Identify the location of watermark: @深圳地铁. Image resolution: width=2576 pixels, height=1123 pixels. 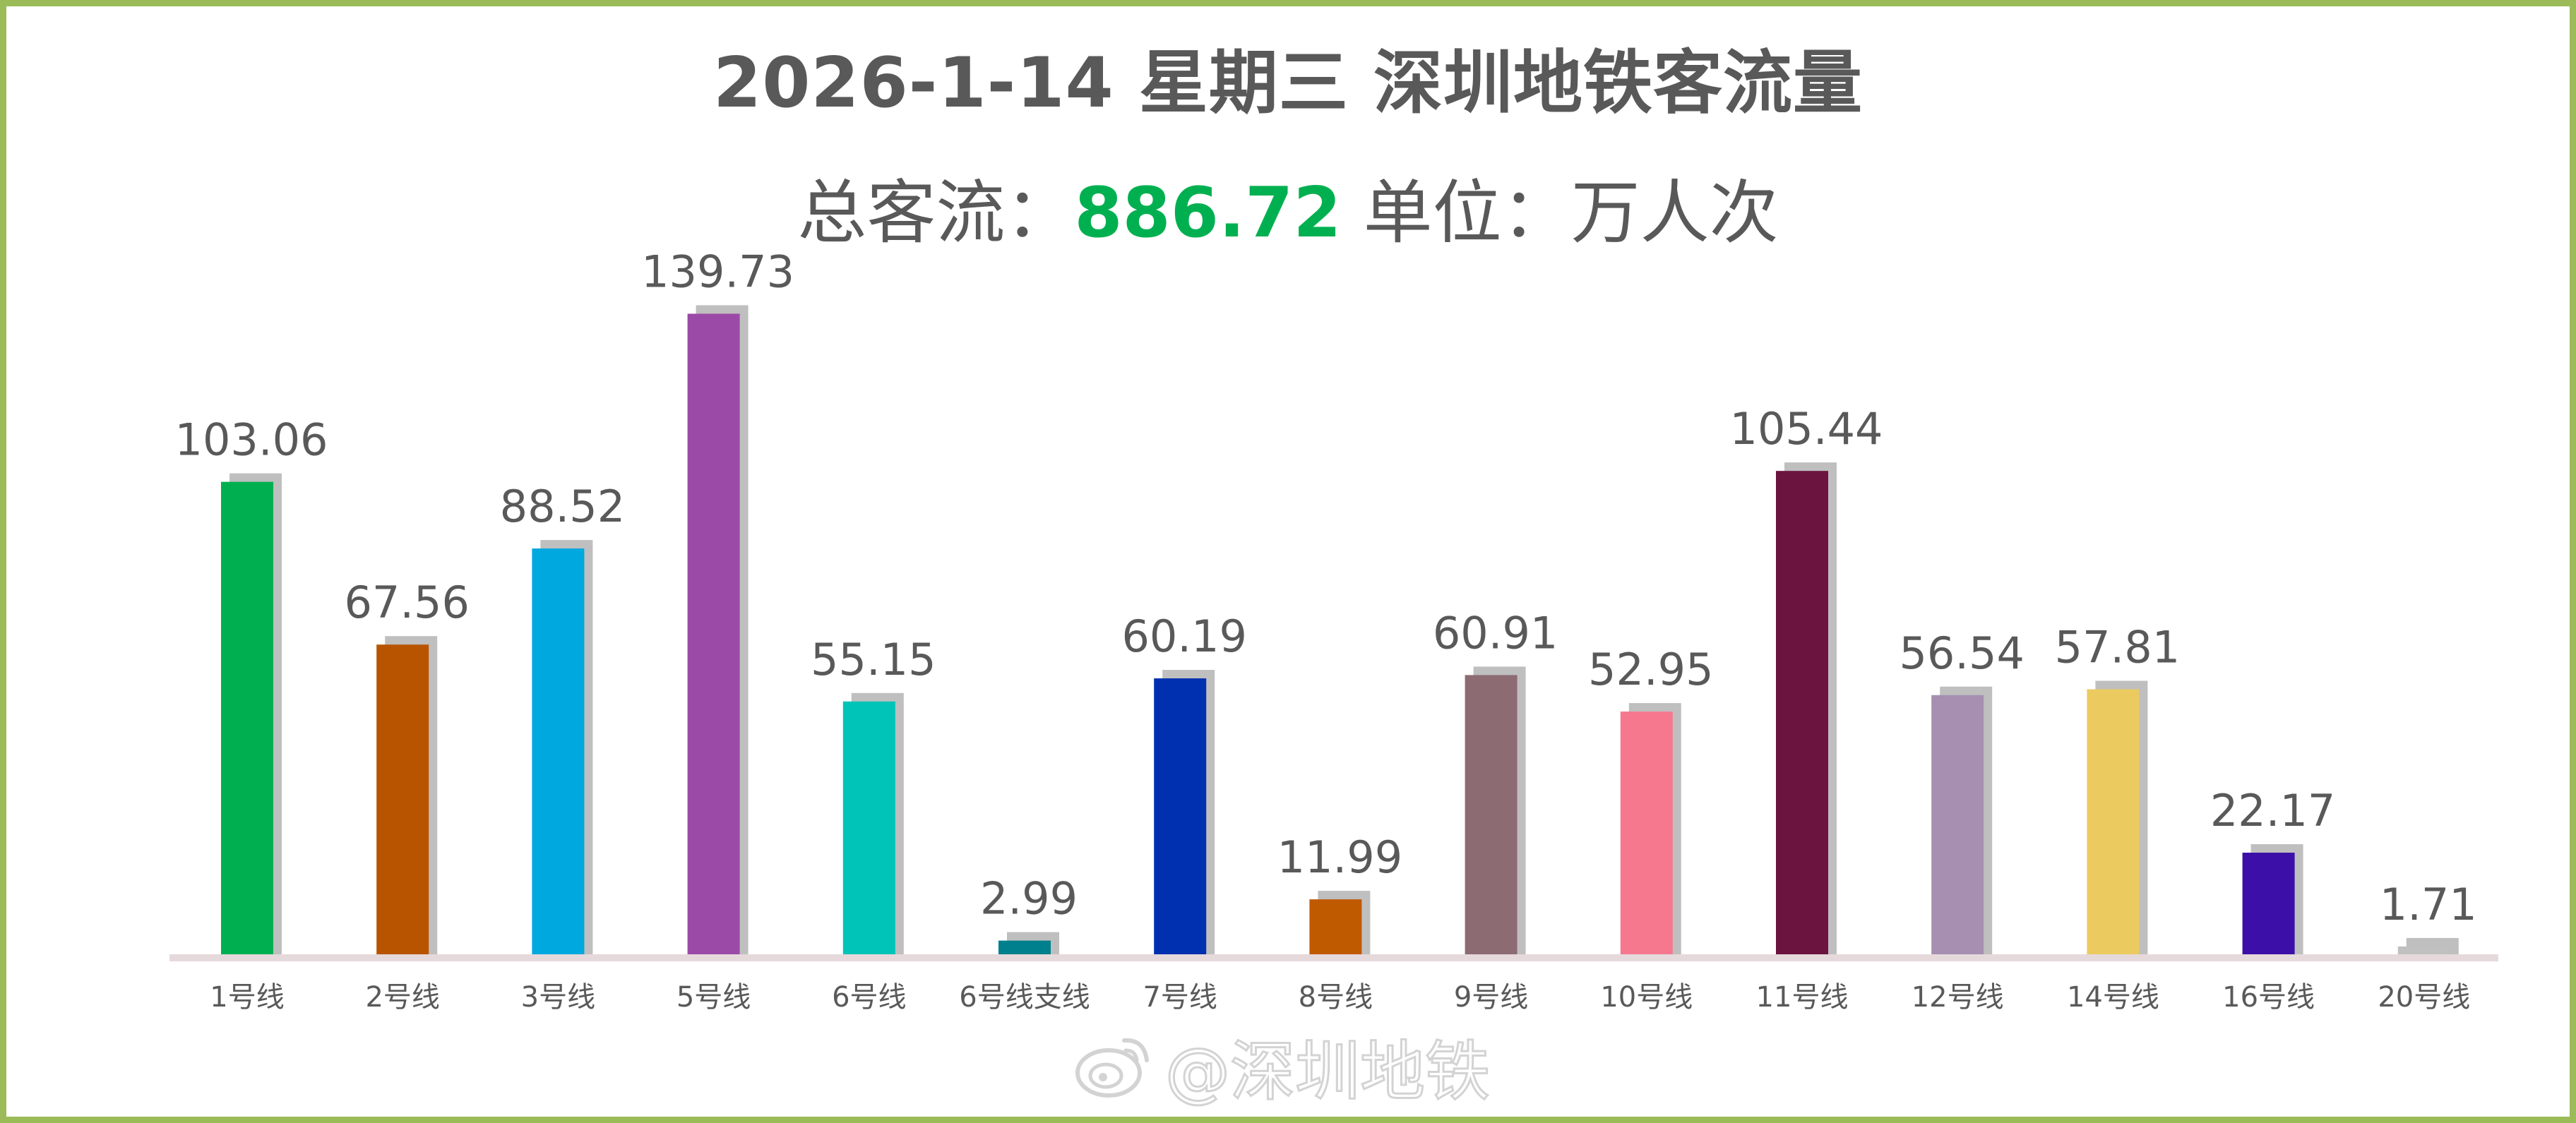
(1282, 1068).